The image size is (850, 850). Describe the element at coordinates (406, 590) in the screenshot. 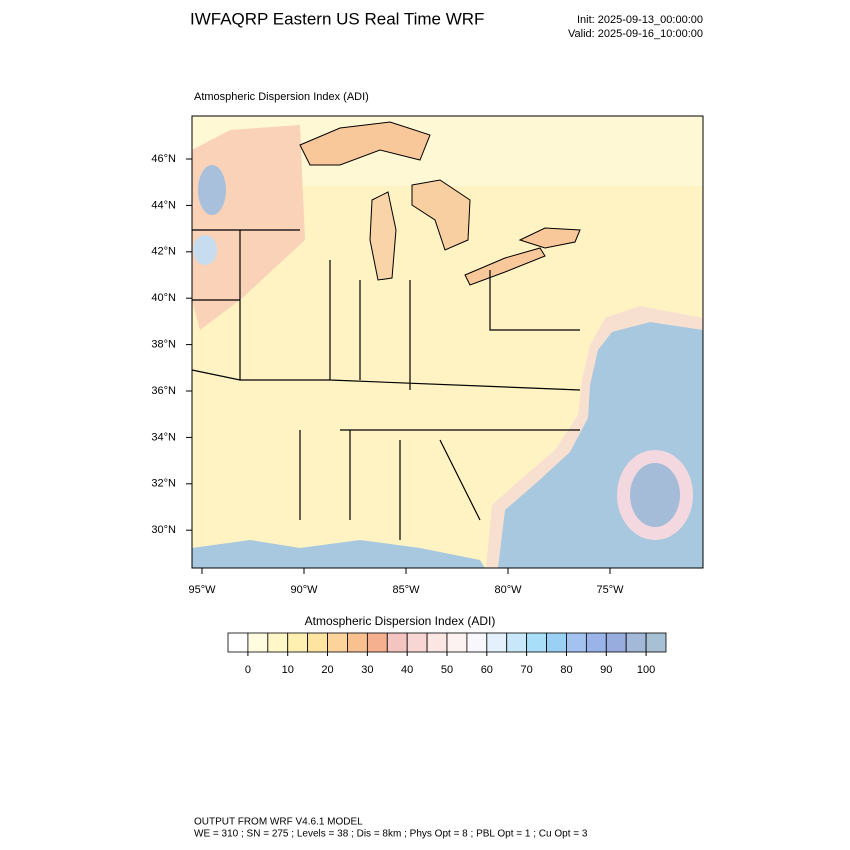

I see `lon-label: 85°W` at that location.